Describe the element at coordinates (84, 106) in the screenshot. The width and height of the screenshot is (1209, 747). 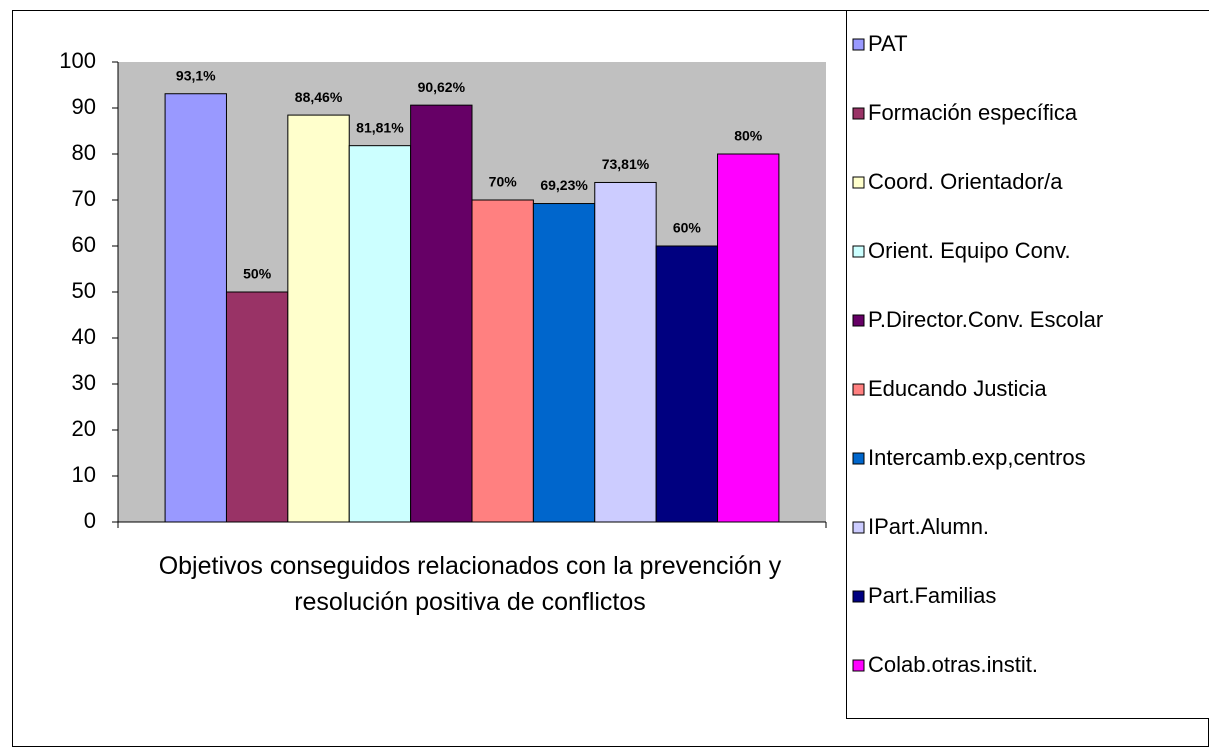
I see `y-tick-label: 90` at that location.